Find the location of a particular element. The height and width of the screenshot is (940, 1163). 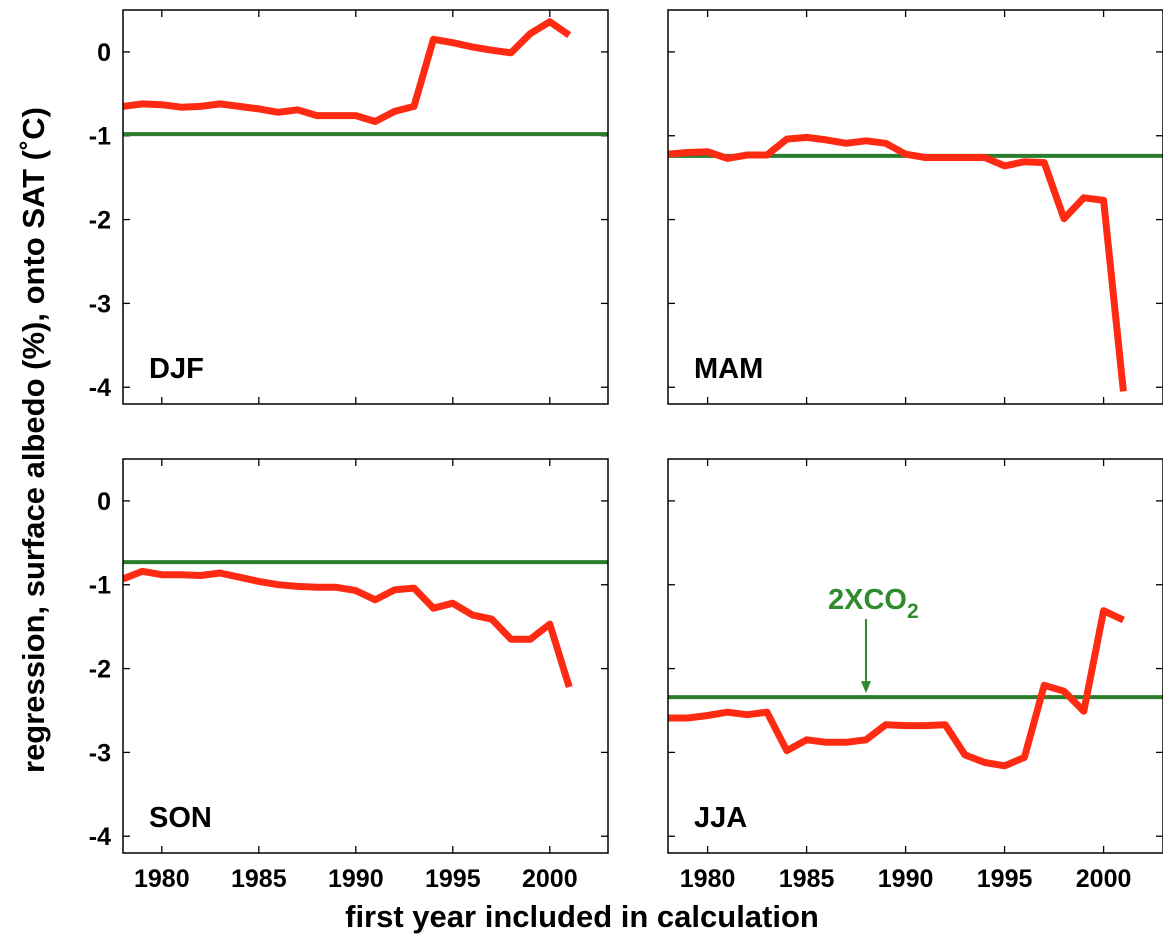

panel-label: DJF is located at coordinates (176, 369).